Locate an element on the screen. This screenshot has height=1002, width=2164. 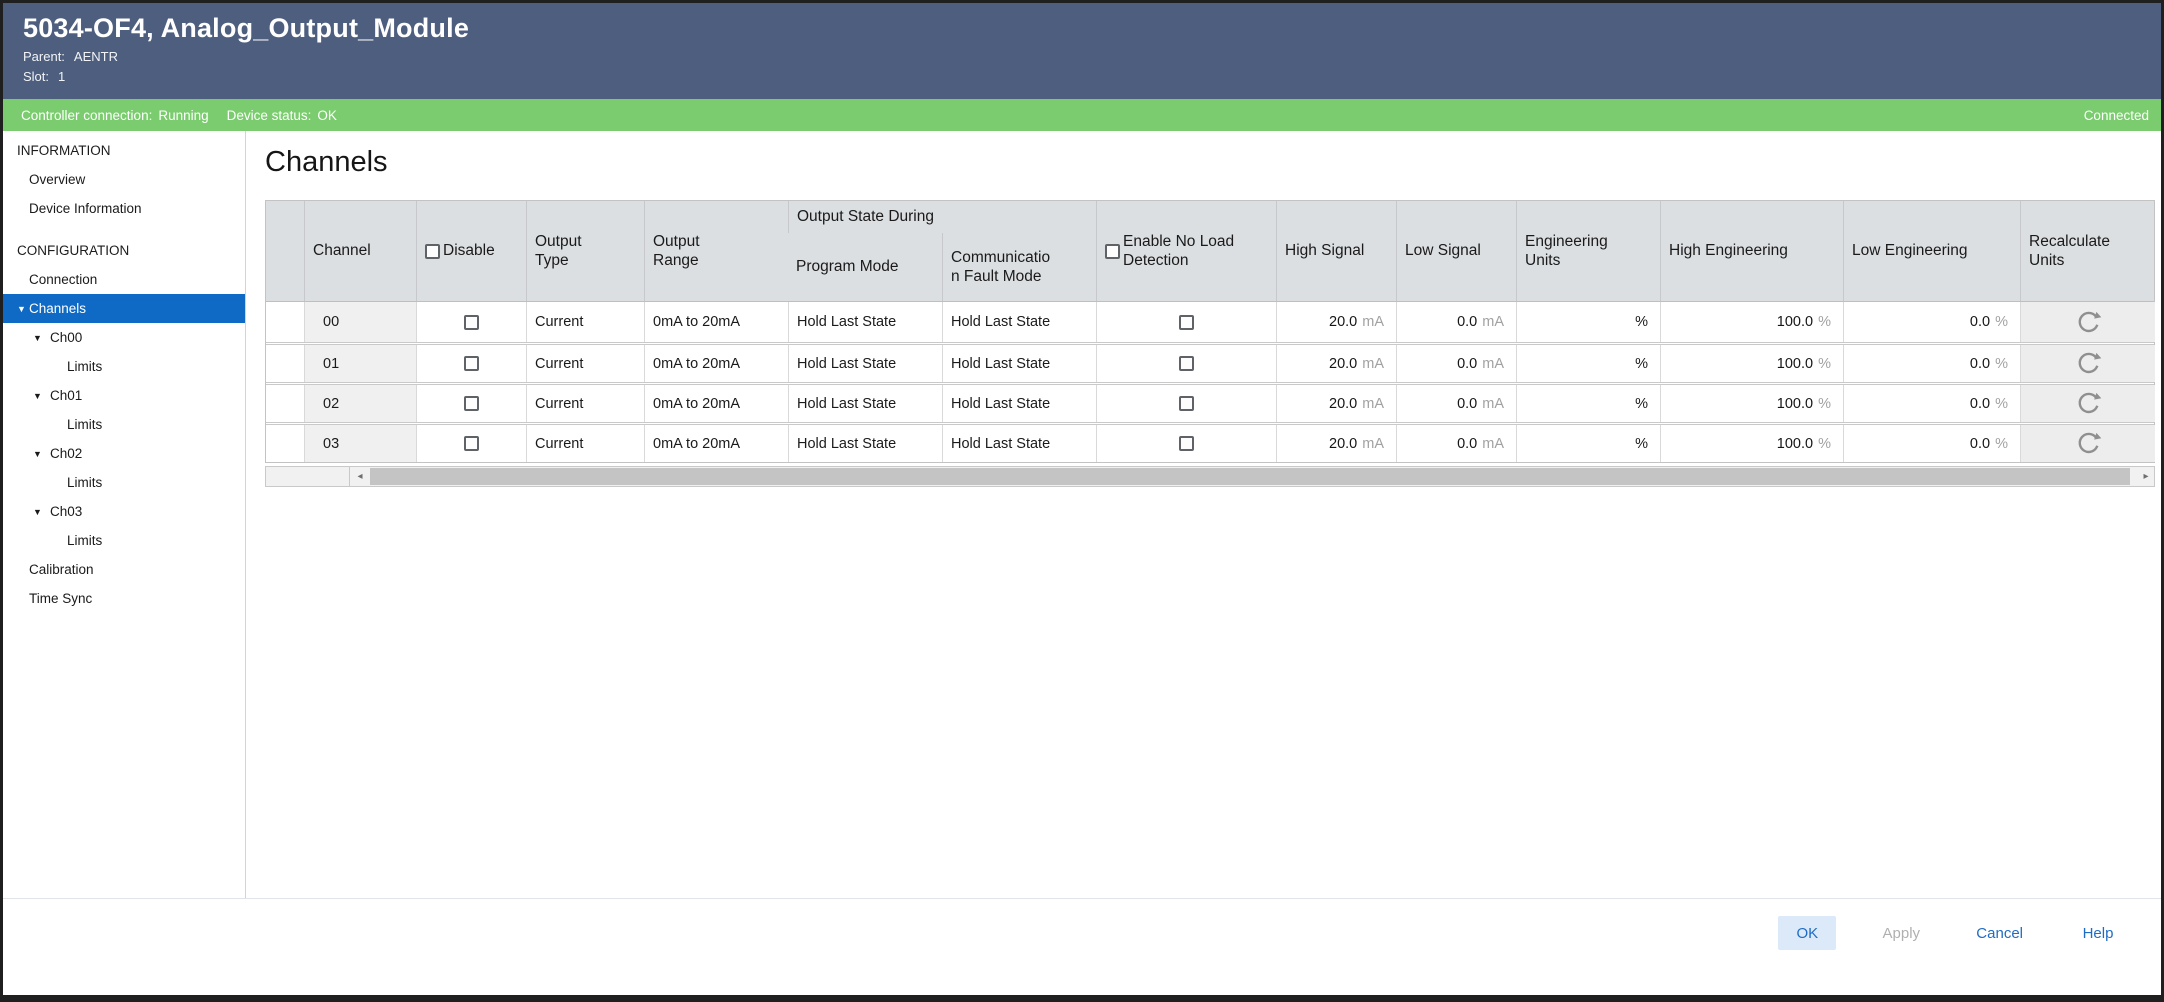
header-disable-checkbox is located at coordinates (432, 251).